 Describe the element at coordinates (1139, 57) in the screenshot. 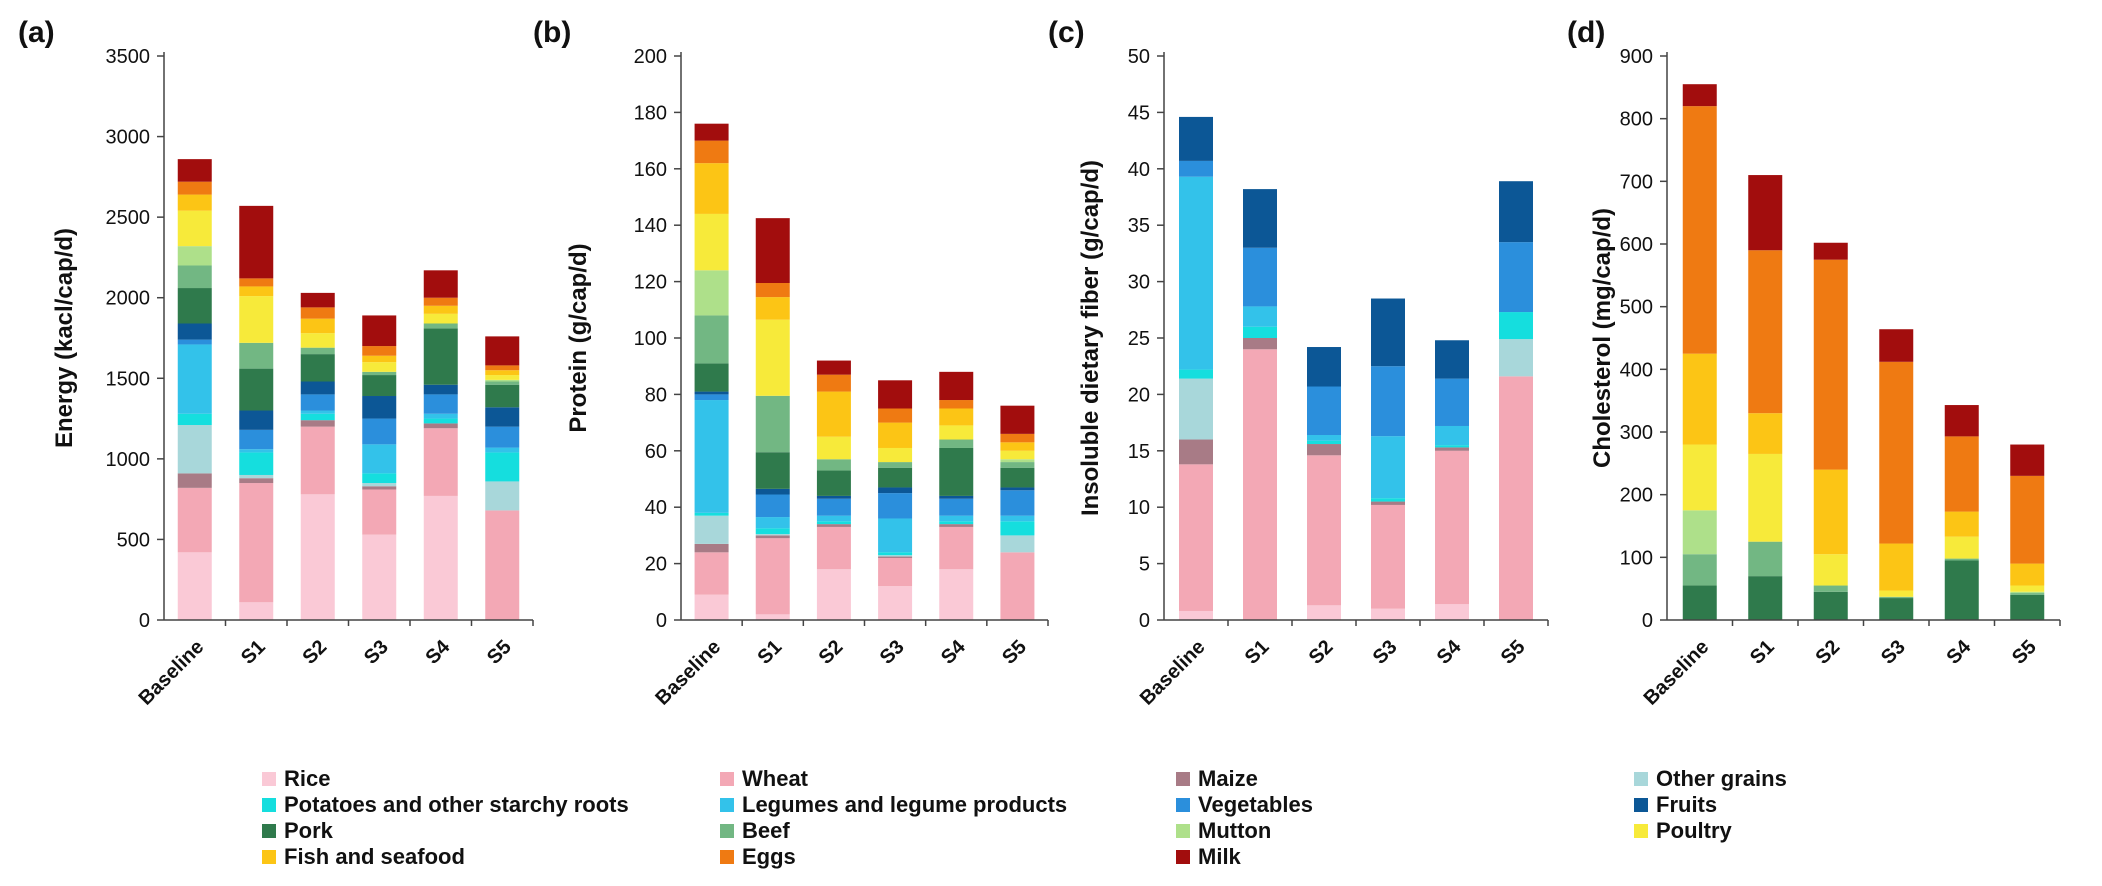

I see `y-tick-label: 50` at that location.